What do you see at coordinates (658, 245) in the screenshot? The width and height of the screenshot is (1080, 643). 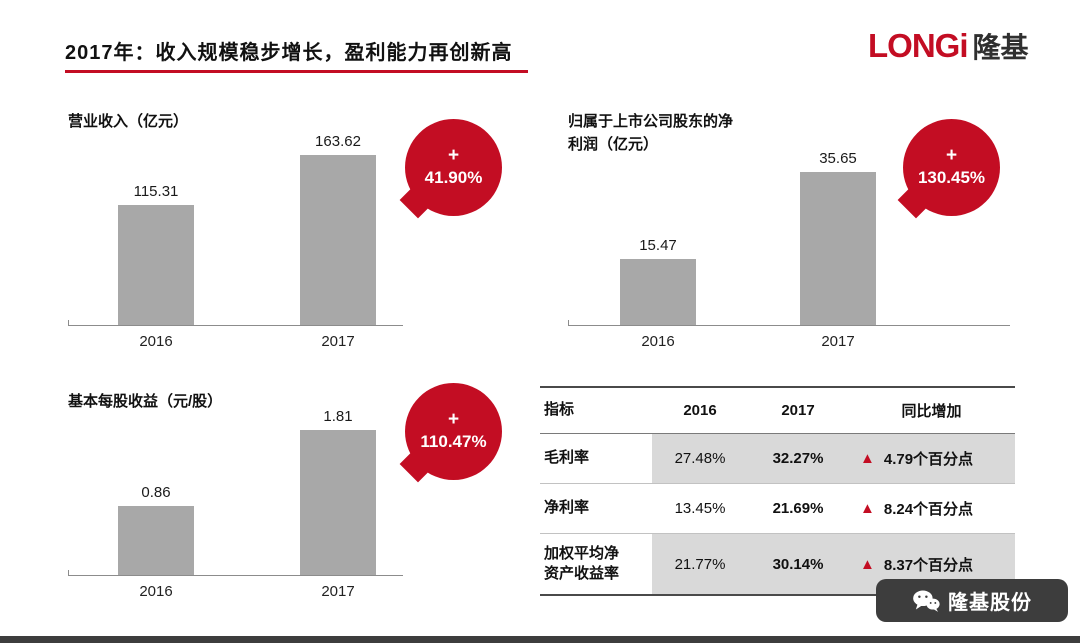 I see `bar-value-label: 15.47` at bounding box center [658, 245].